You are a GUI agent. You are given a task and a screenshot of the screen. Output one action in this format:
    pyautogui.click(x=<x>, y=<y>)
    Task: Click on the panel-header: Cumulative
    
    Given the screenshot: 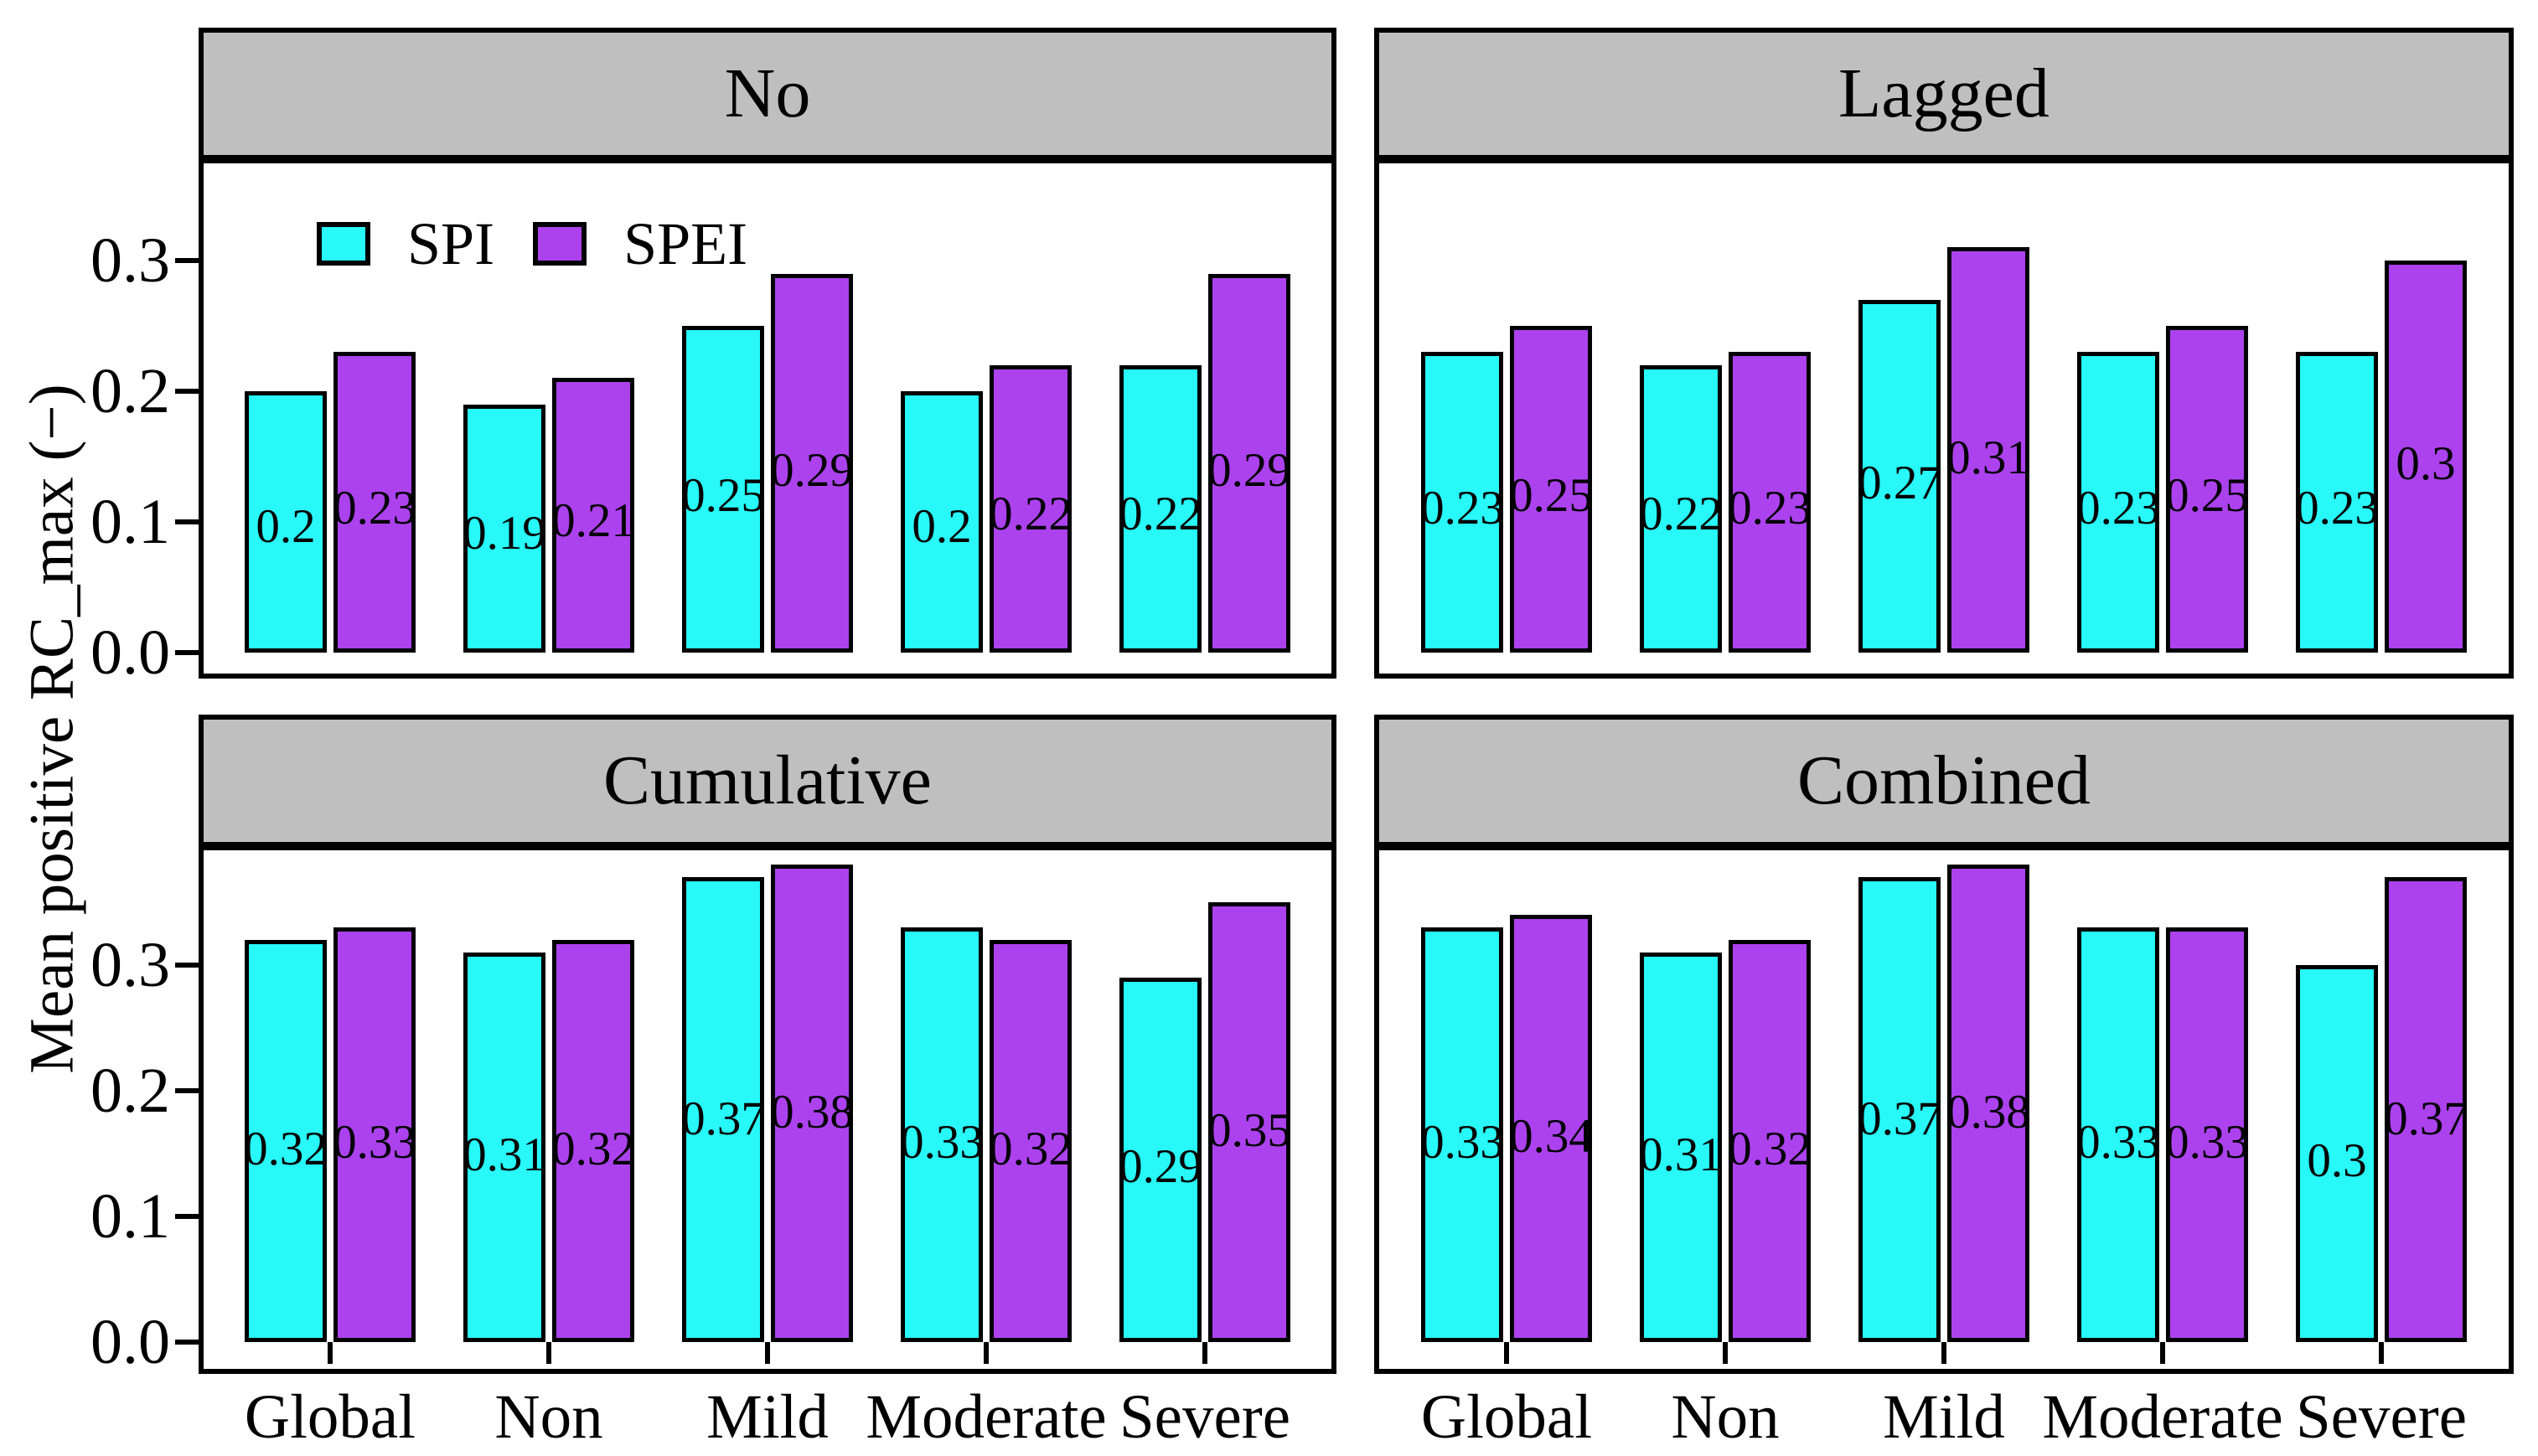 What is the action you would take?
    pyautogui.click(x=767, y=785)
    